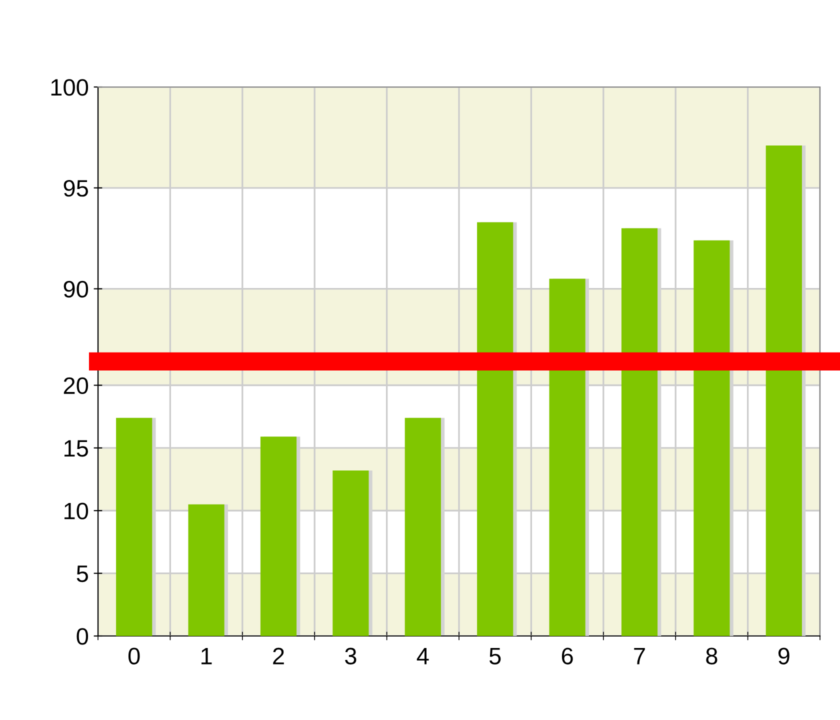 This screenshot has height=720, width=840. I want to click on x-tick-label: 8, so click(712, 656).